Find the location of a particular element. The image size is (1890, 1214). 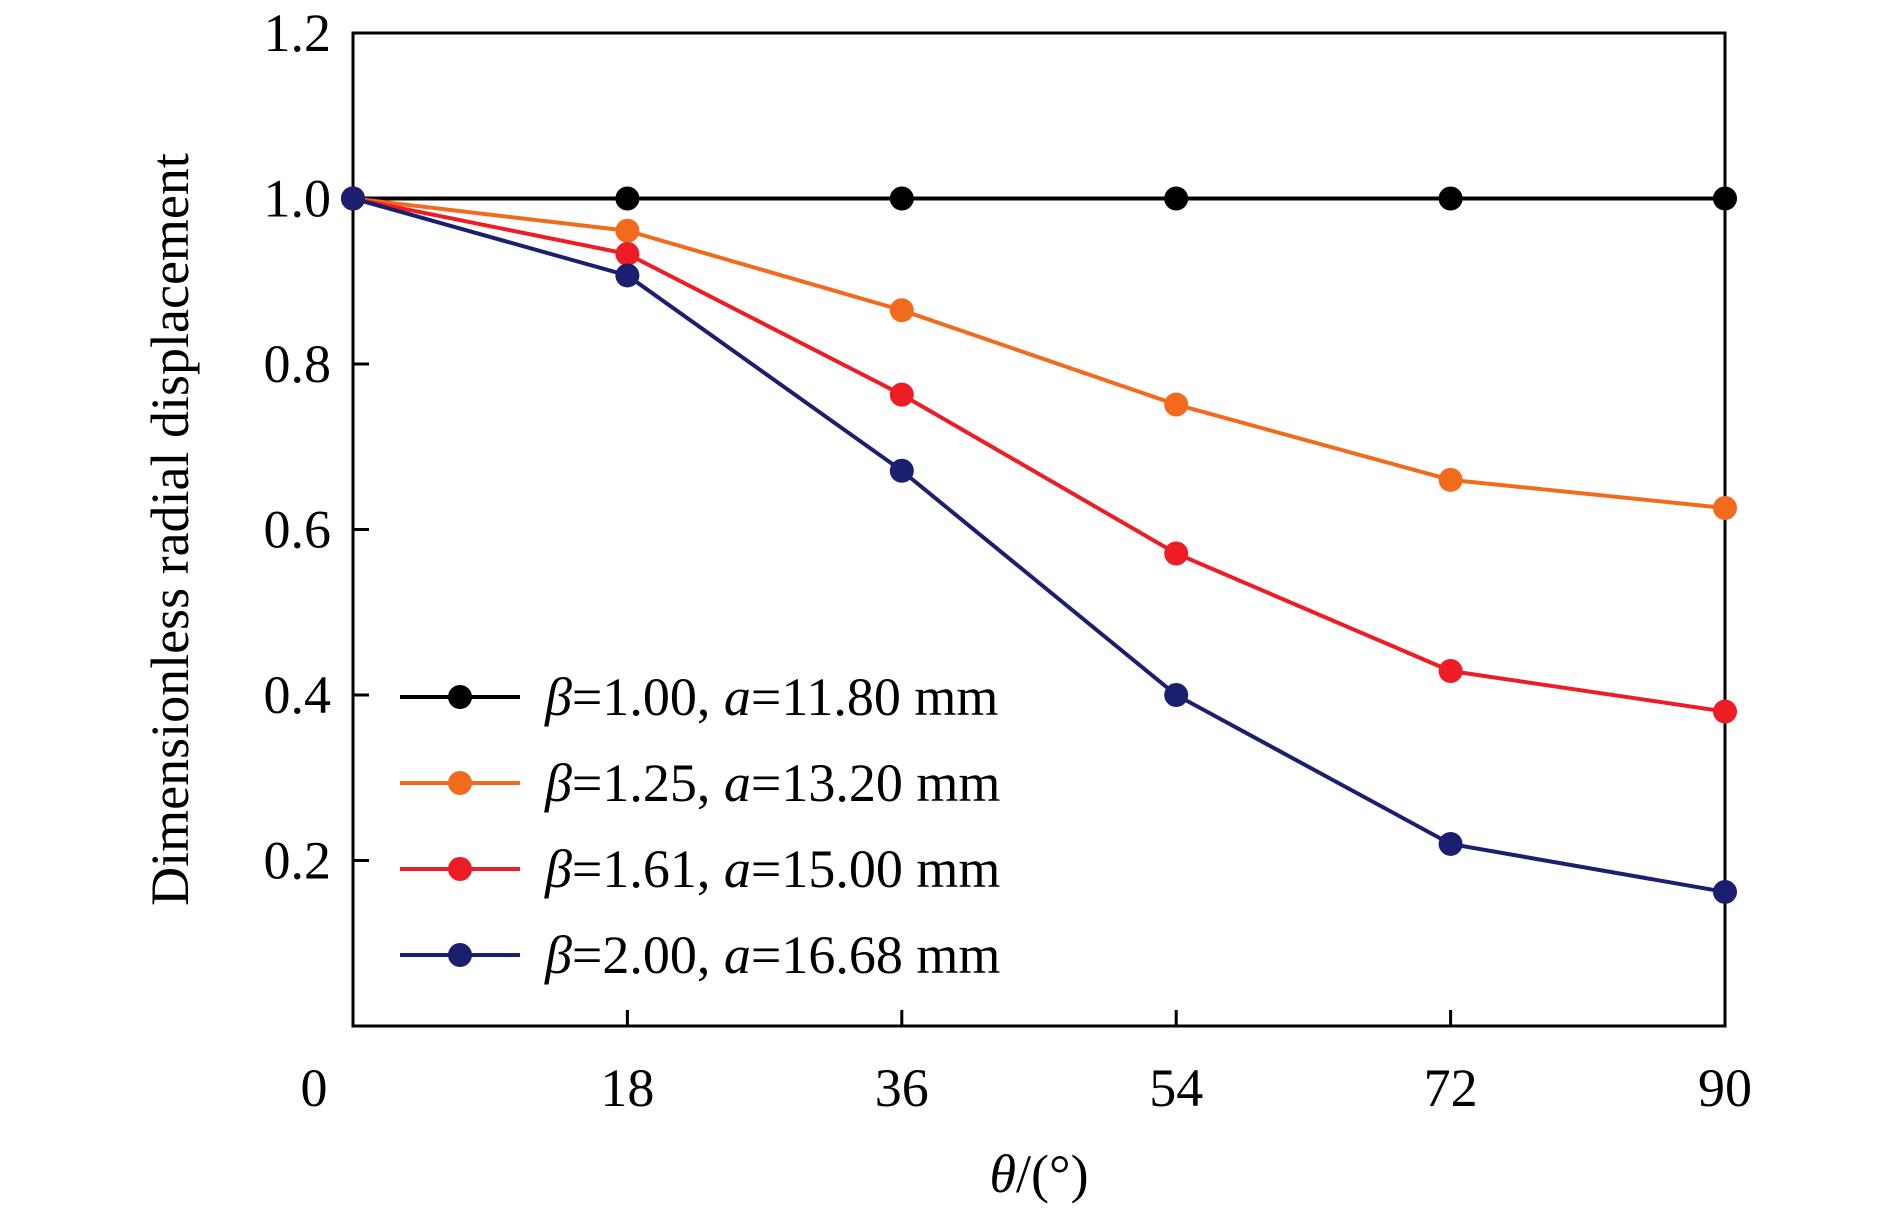

x-tick-label: 90 is located at coordinates (1725, 1088).